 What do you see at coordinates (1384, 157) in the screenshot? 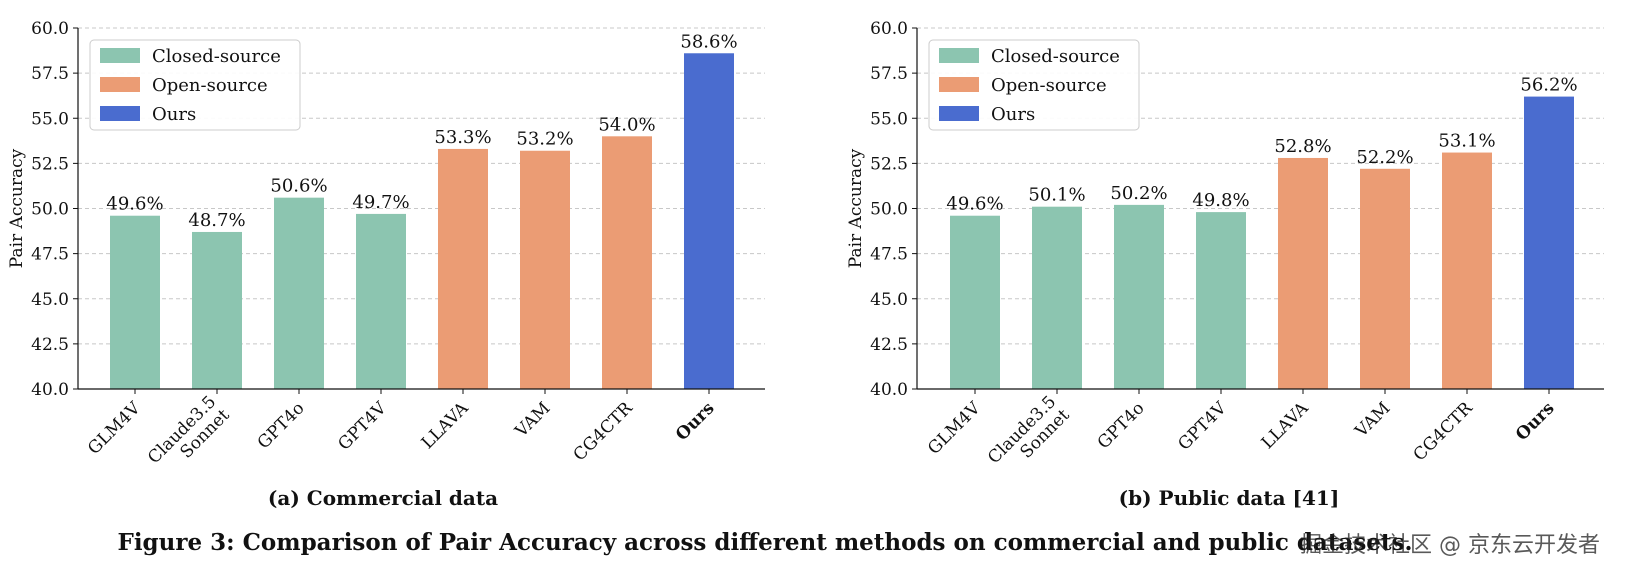
I see `data-label: 52.2%` at bounding box center [1384, 157].